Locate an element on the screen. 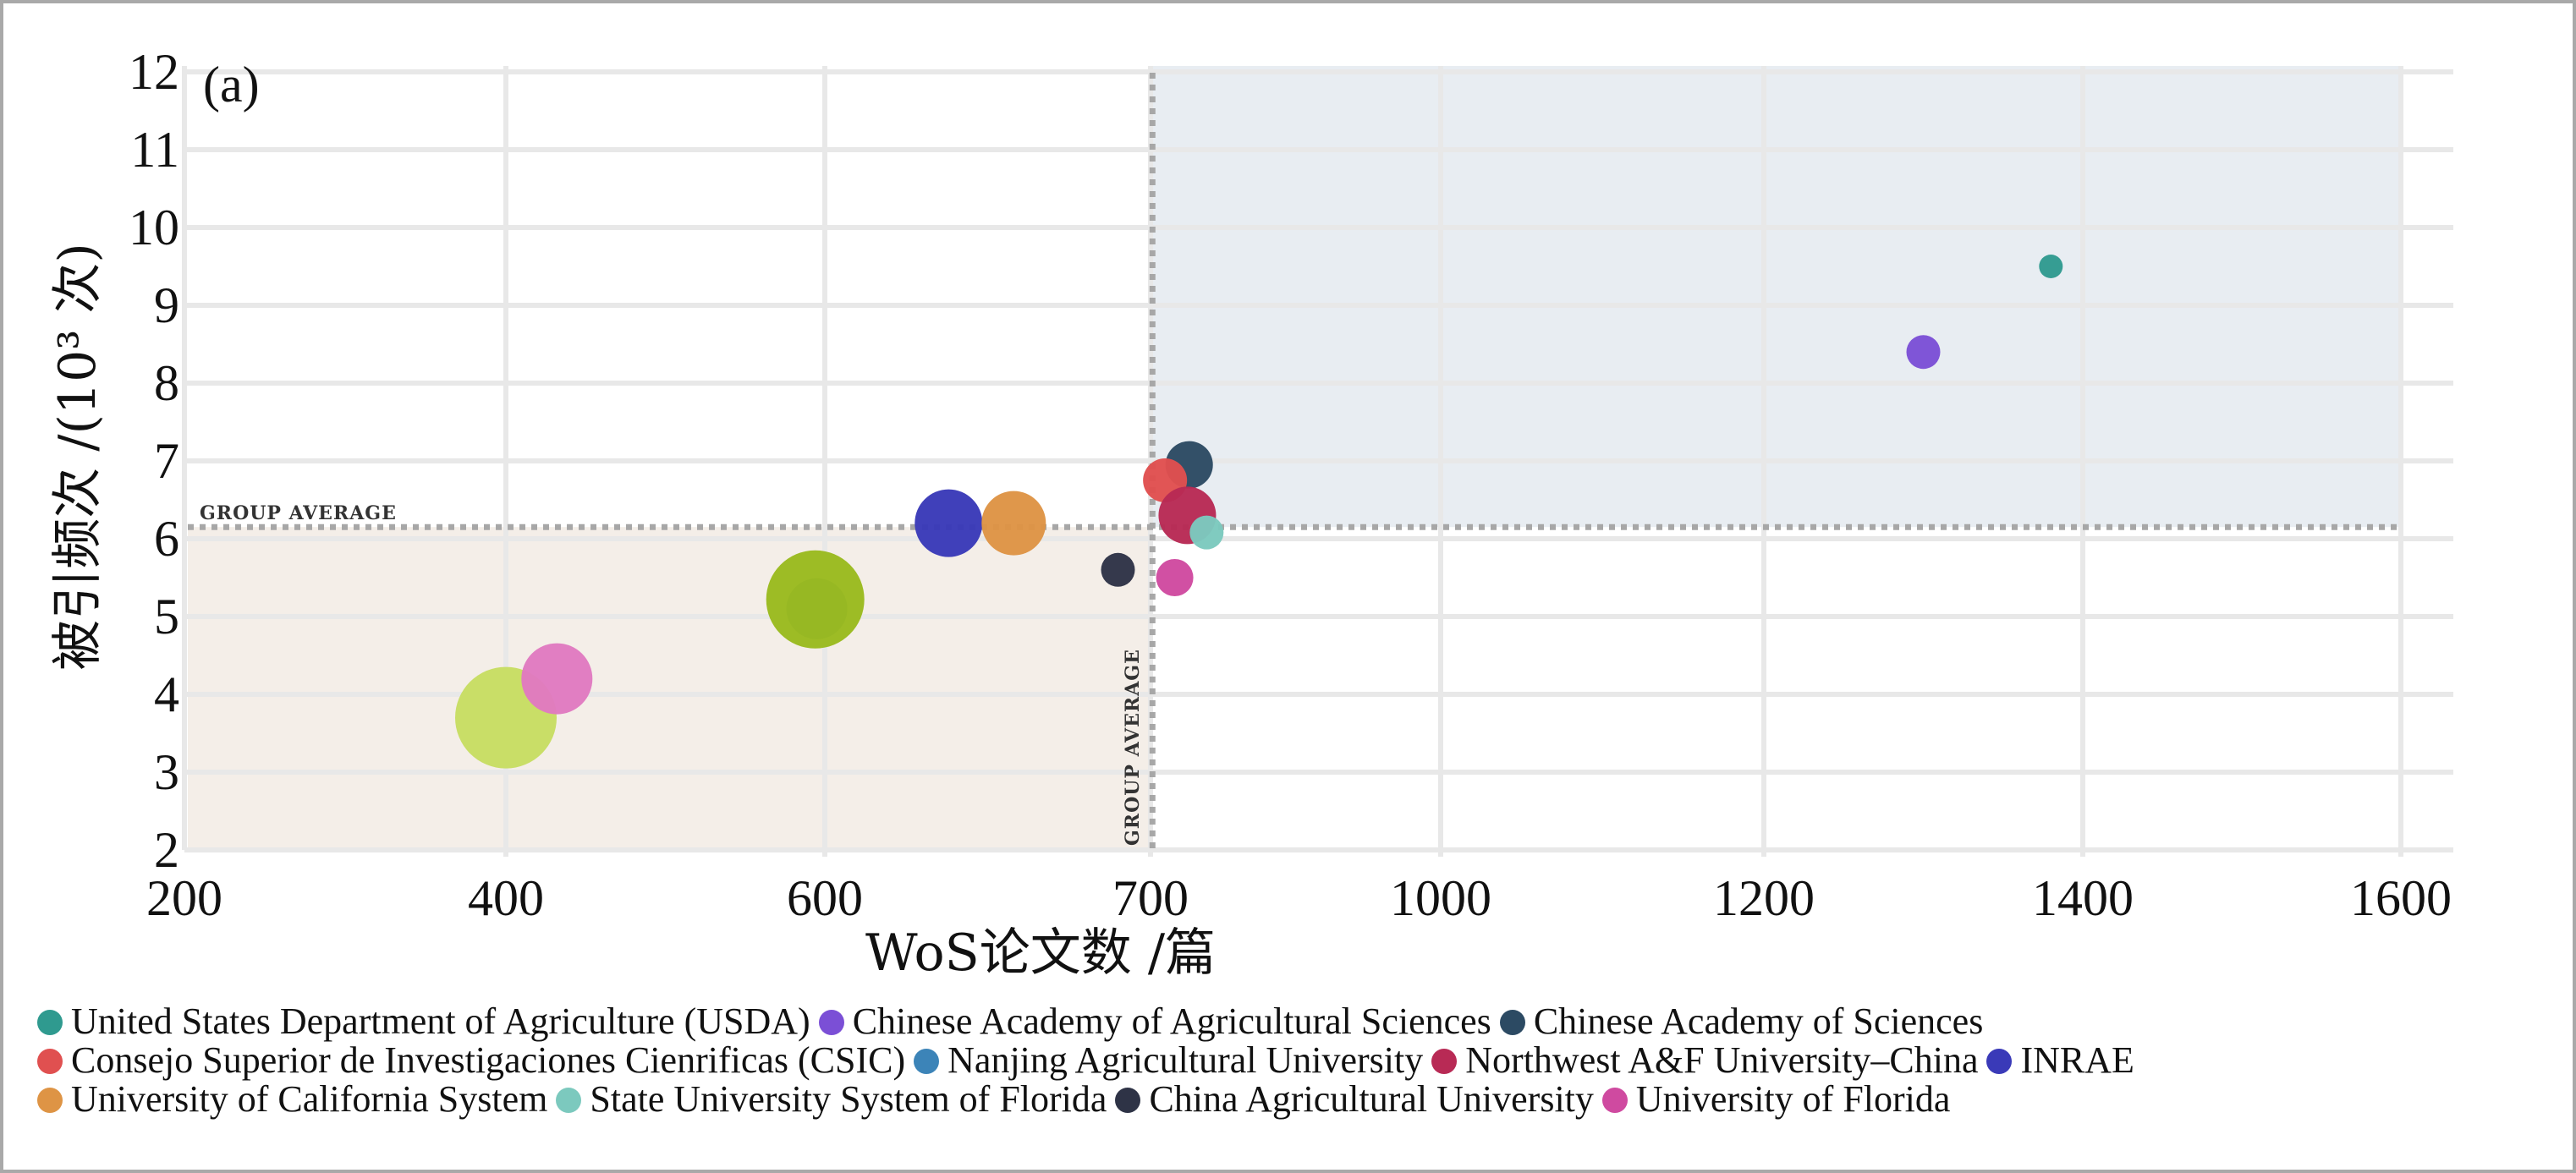 Image resolution: width=2576 pixels, height=1173 pixels. x-tick-label: 600 is located at coordinates (825, 898).